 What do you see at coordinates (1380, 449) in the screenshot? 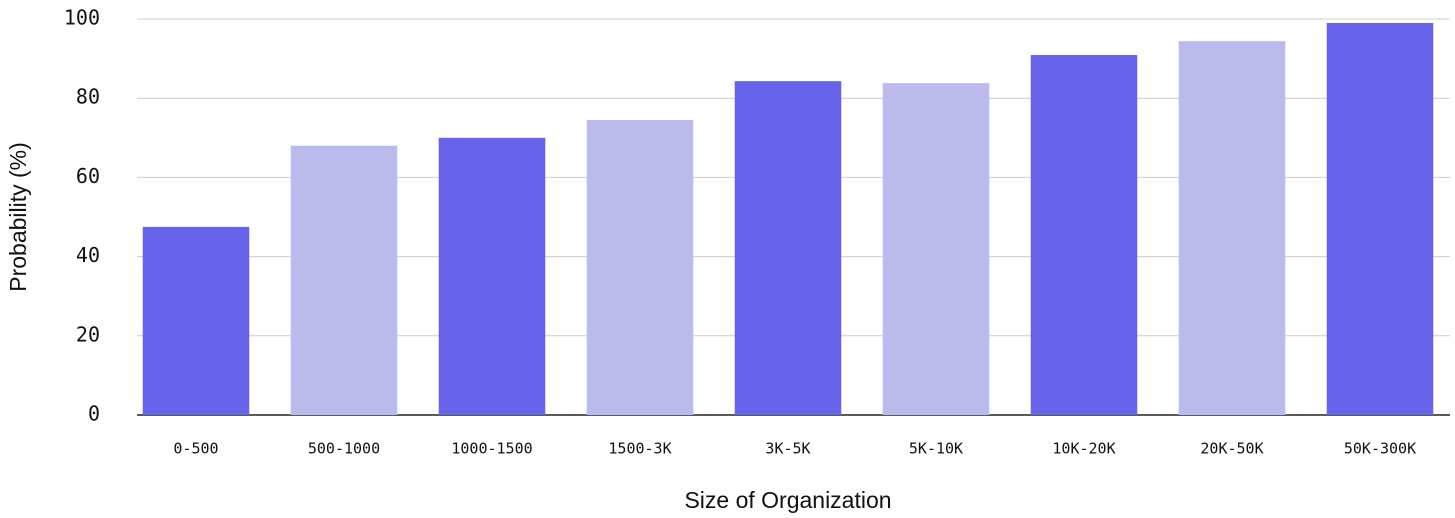
I see `x-tick-label: 50K-300K` at bounding box center [1380, 449].